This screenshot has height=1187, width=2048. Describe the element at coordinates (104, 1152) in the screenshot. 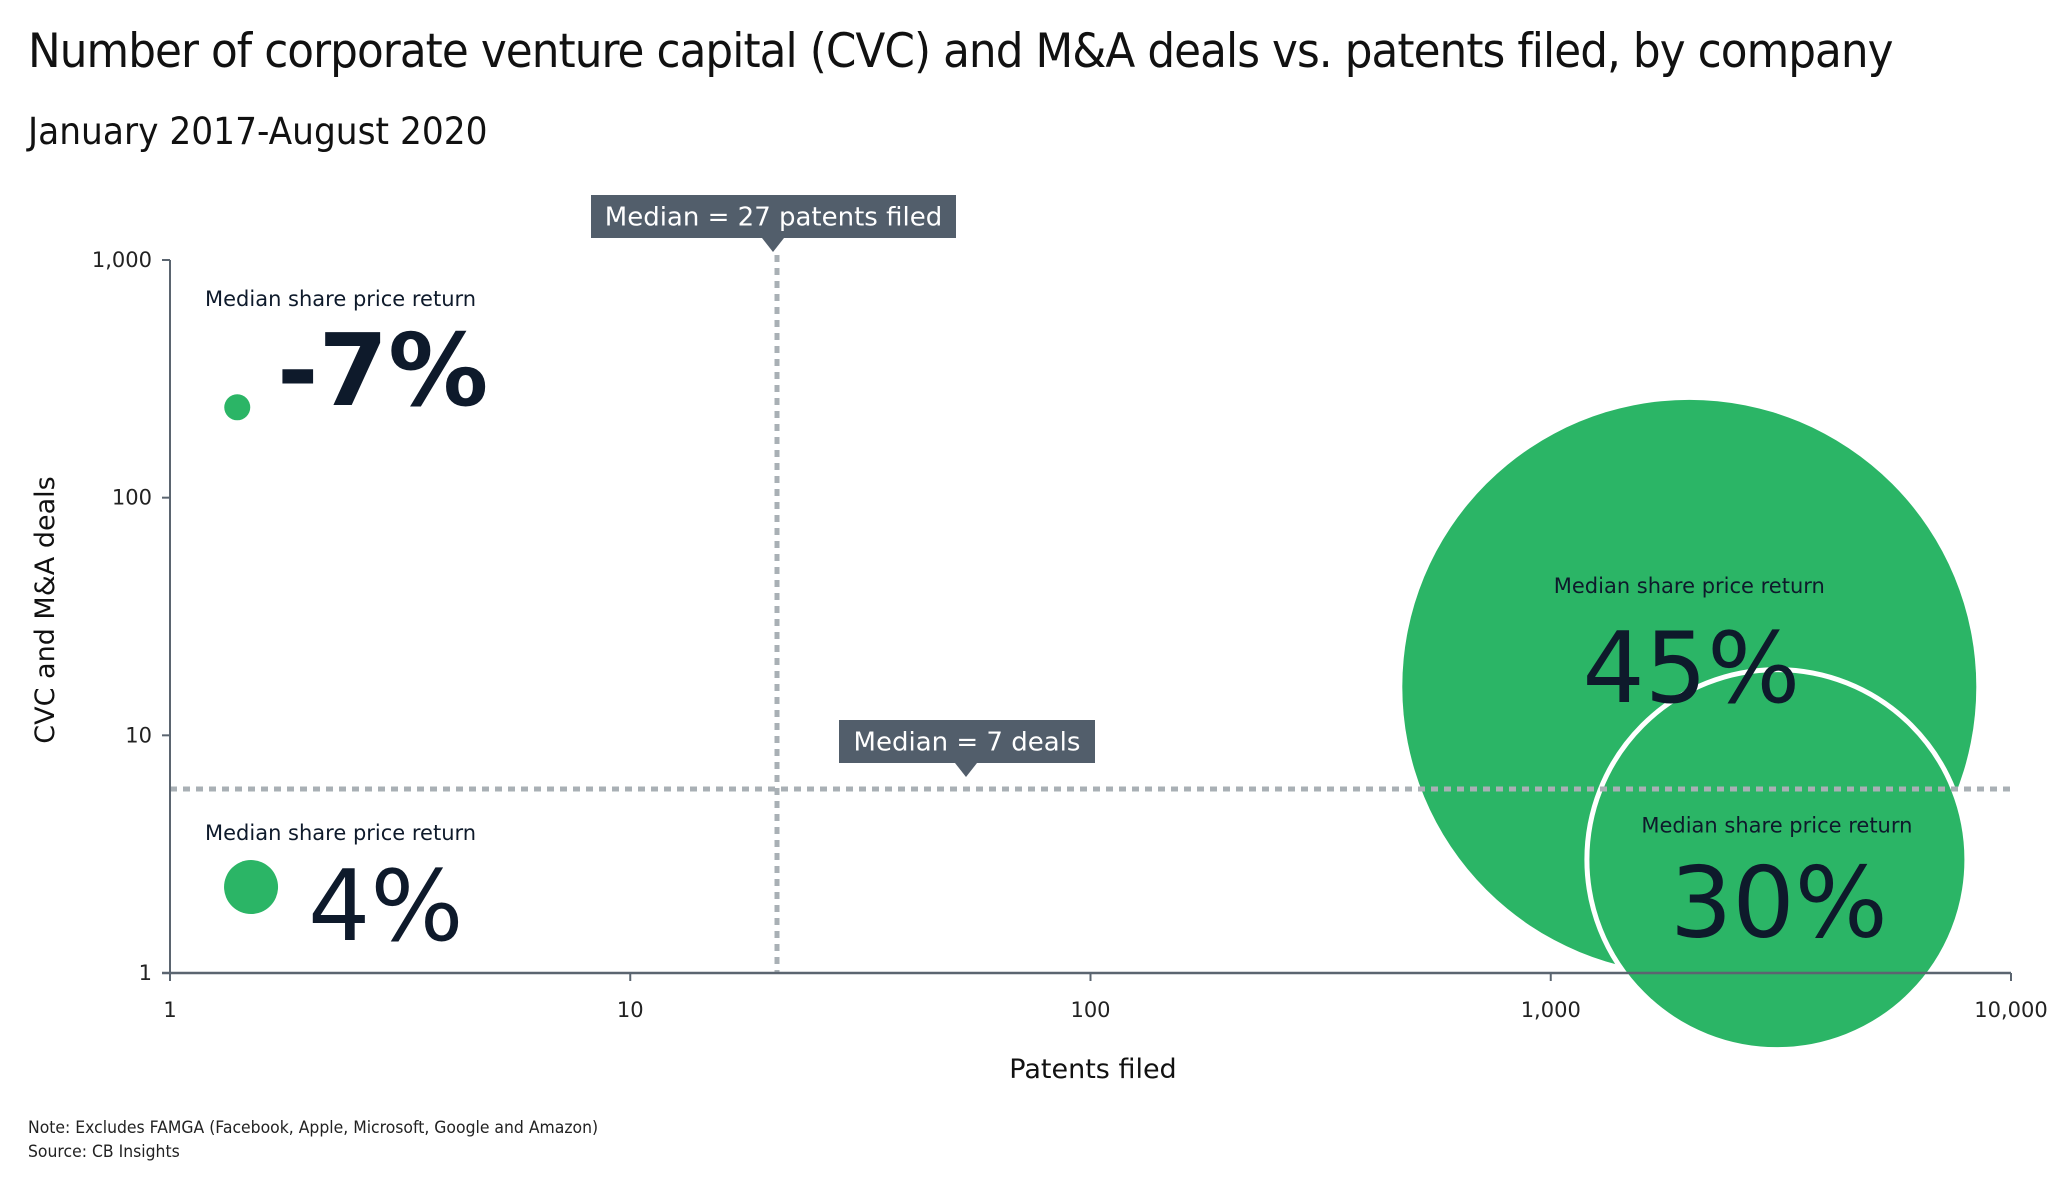

I see `source-note: Source: CB Insights` at that location.